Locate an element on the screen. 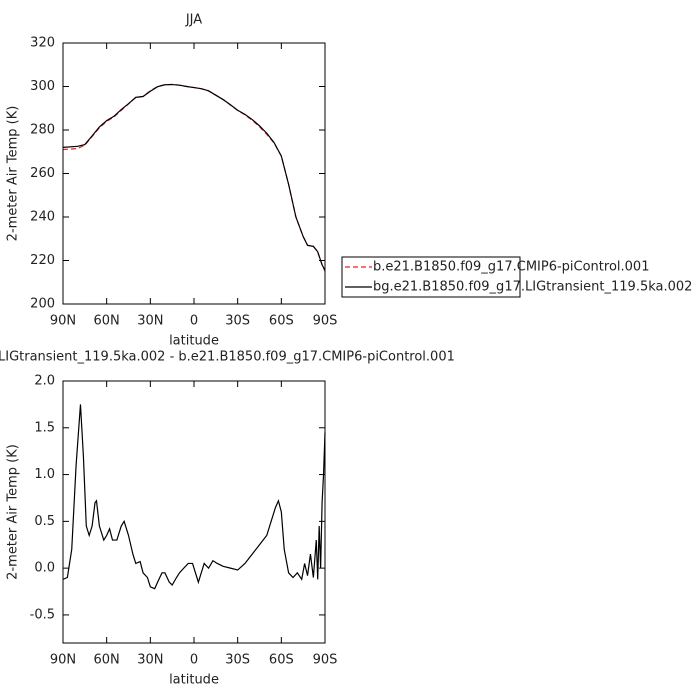  y-tick-label: 0.5 is located at coordinates (44, 521).